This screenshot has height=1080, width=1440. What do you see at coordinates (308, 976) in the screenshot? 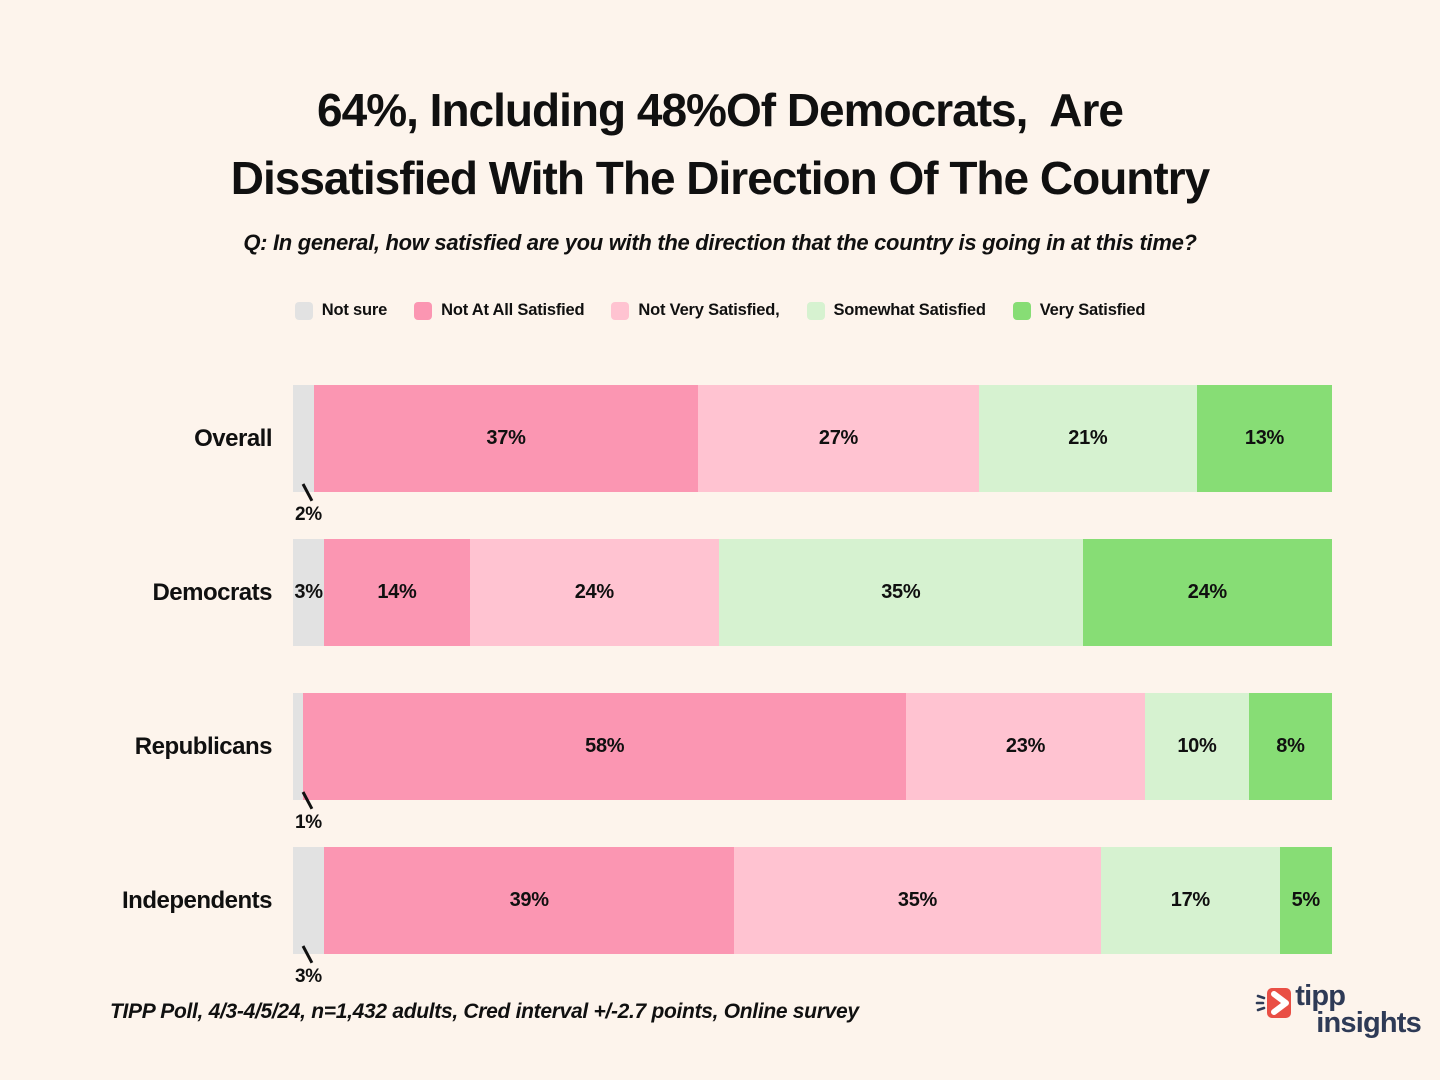
I see `callout-value-label: 3%` at bounding box center [308, 976].